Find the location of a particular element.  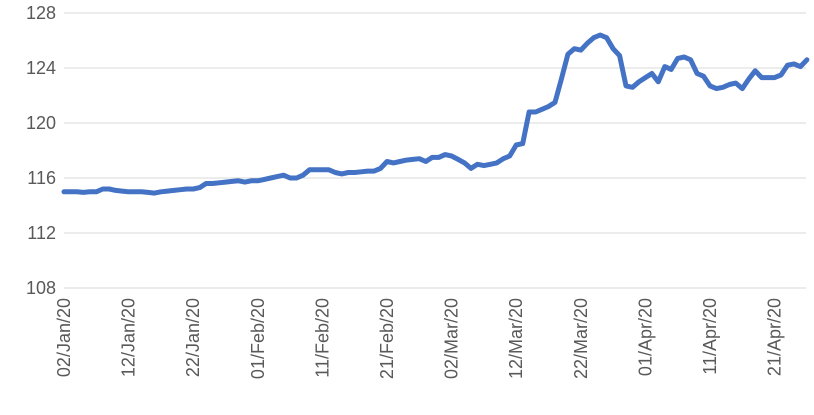

x-tick-label: 02/Jan/20 is located at coordinates (64, 337).